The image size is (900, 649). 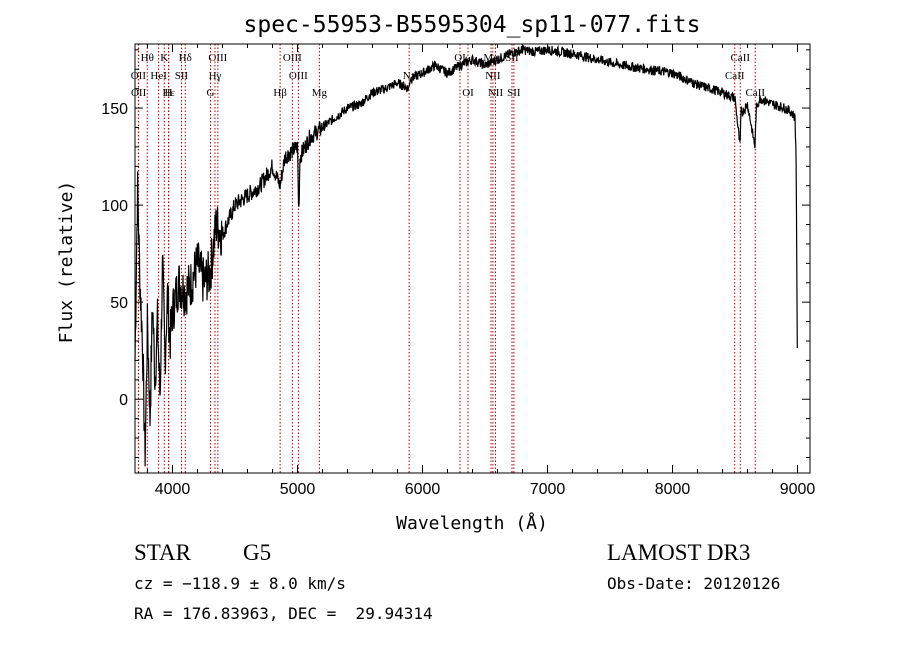 What do you see at coordinates (147, 58) in the screenshot?
I see `line-label: Hθ` at bounding box center [147, 58].